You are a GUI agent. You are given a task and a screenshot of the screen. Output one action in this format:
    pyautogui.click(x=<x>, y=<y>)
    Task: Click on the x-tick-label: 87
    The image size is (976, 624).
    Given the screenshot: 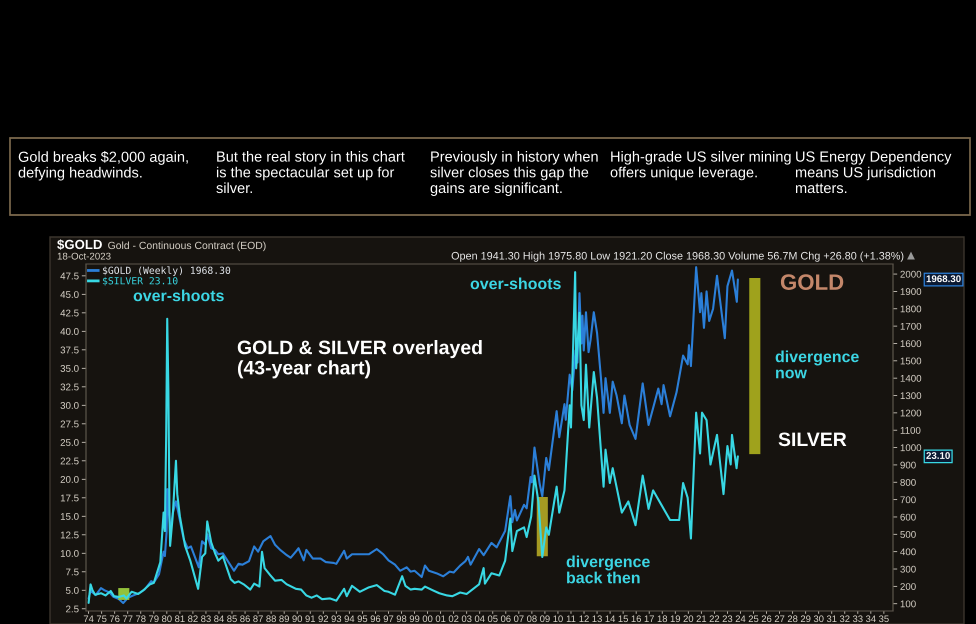 What is the action you would take?
    pyautogui.click(x=258, y=618)
    